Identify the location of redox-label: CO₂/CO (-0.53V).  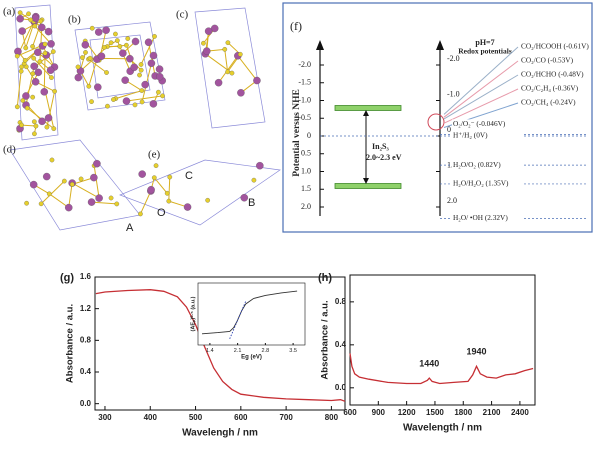
(547, 60).